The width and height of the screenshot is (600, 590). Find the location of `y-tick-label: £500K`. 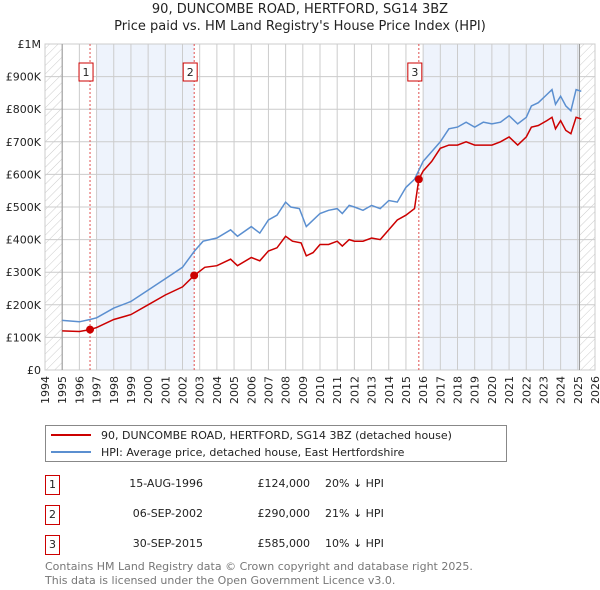

y-tick-label: £500K is located at coordinates (24, 207).